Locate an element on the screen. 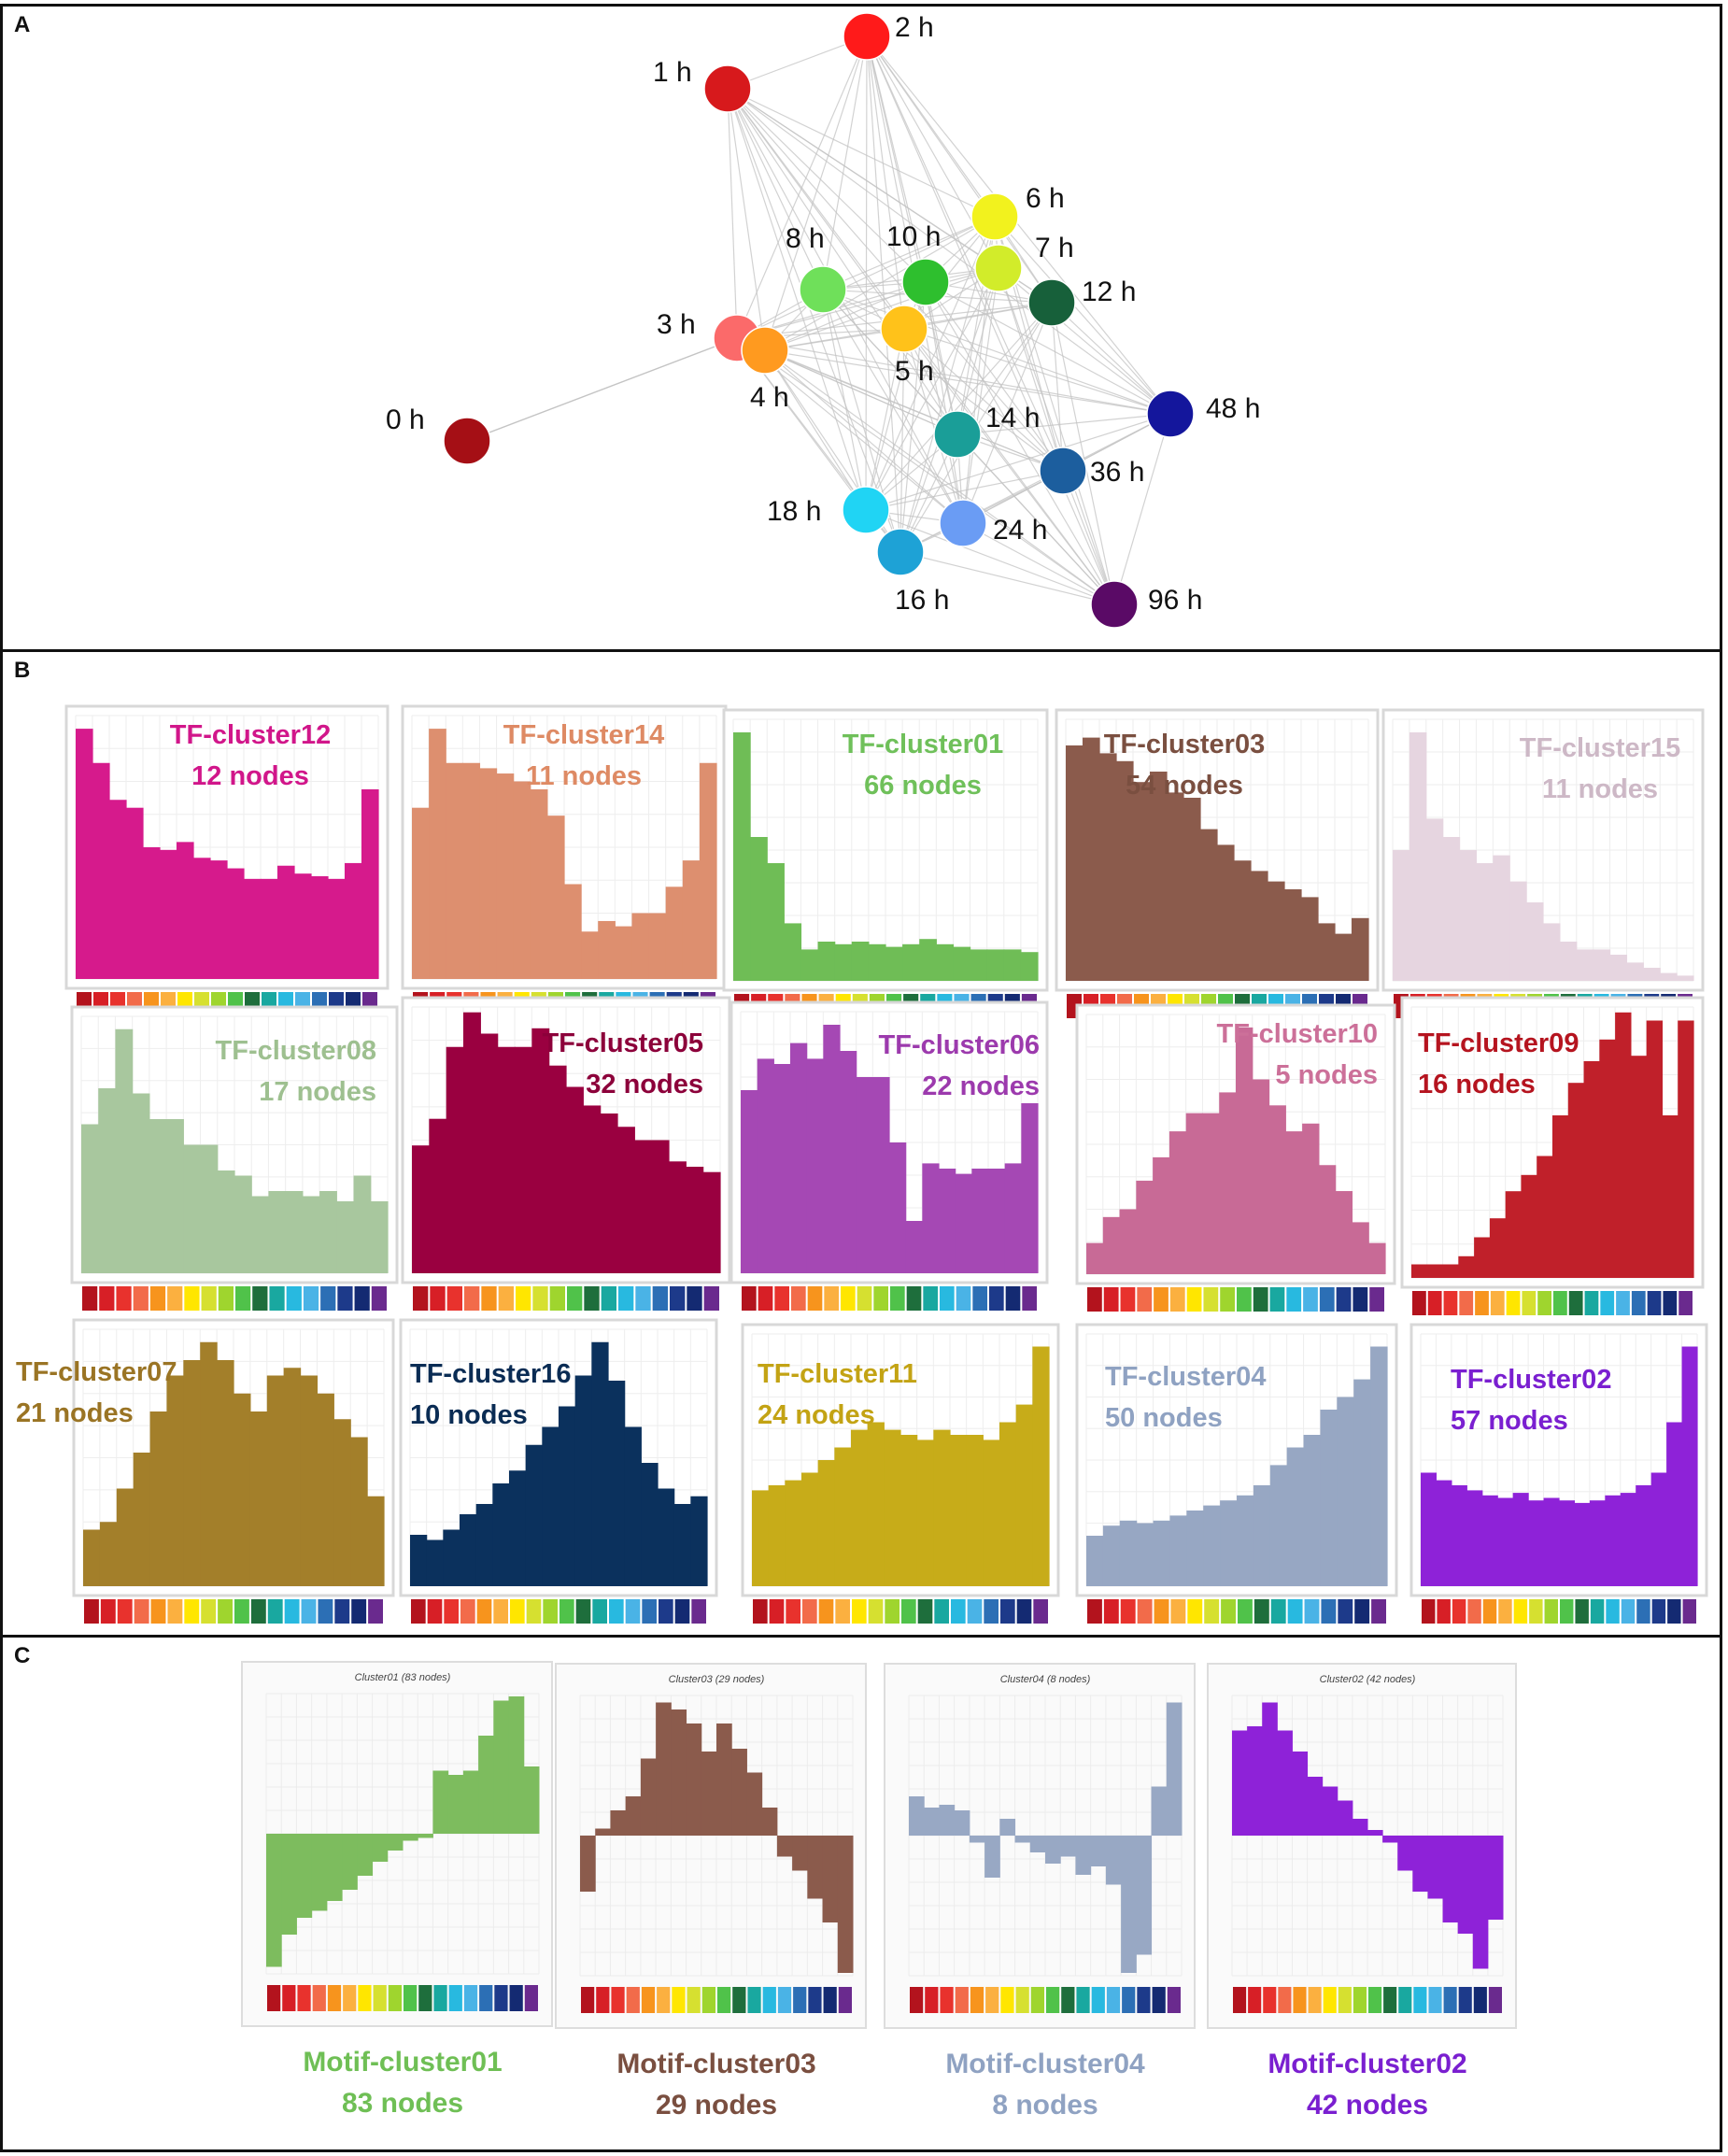 The height and width of the screenshot is (2156, 1728). tf-cluster-node-count: 50 nodes is located at coordinates (1164, 1418).